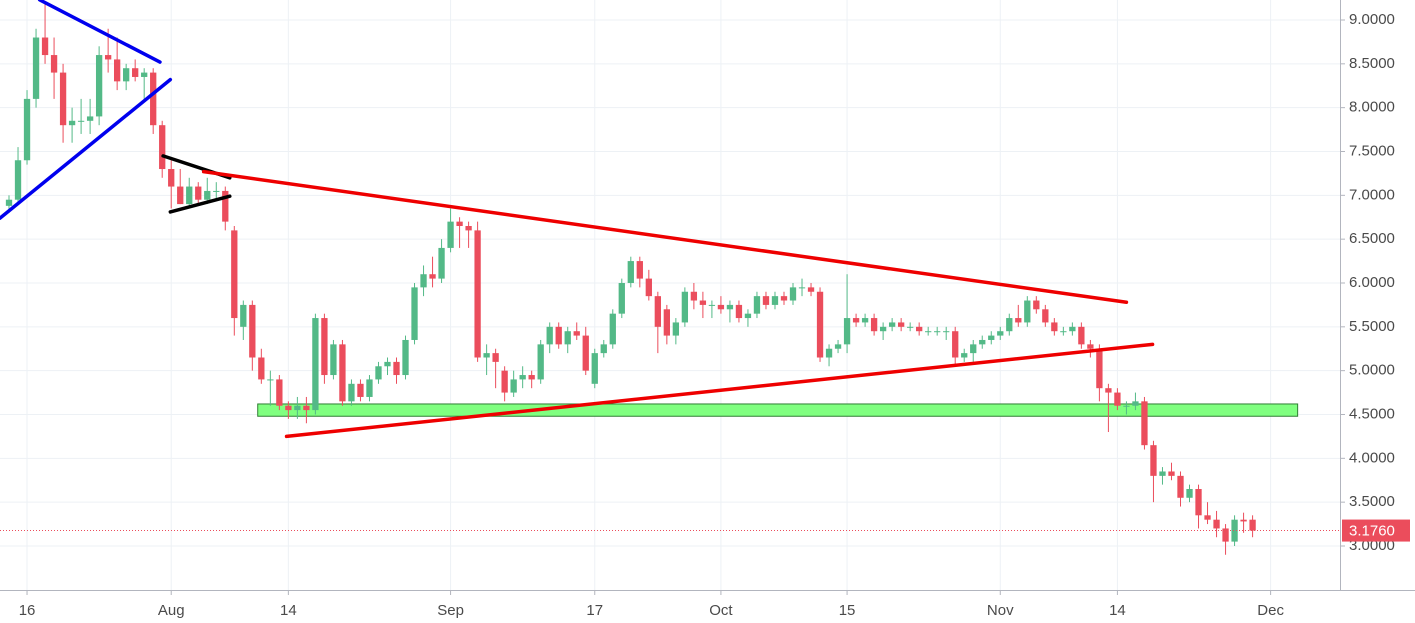 The image size is (1415, 623). Describe the element at coordinates (1372, 19) in the screenshot. I see `y-tick-label: 9.0000` at that location.